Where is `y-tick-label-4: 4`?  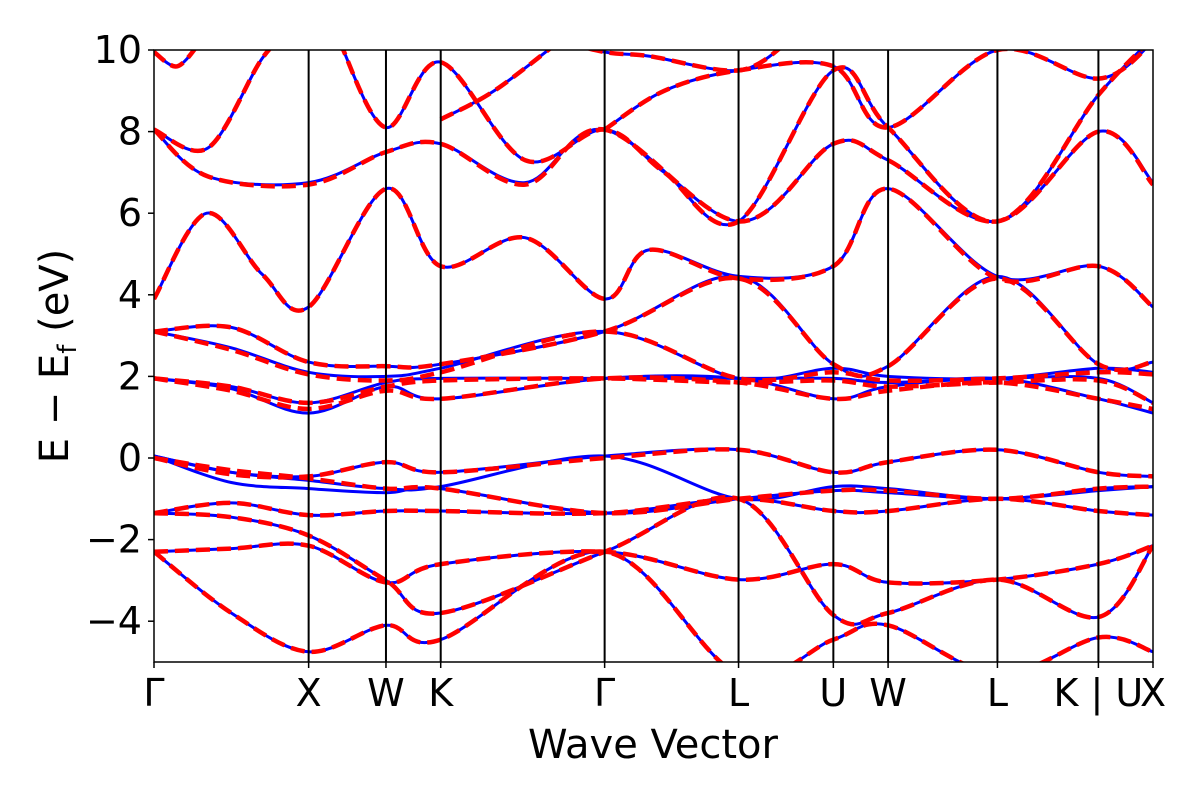
y-tick-label-4: 4 is located at coordinates (130, 295).